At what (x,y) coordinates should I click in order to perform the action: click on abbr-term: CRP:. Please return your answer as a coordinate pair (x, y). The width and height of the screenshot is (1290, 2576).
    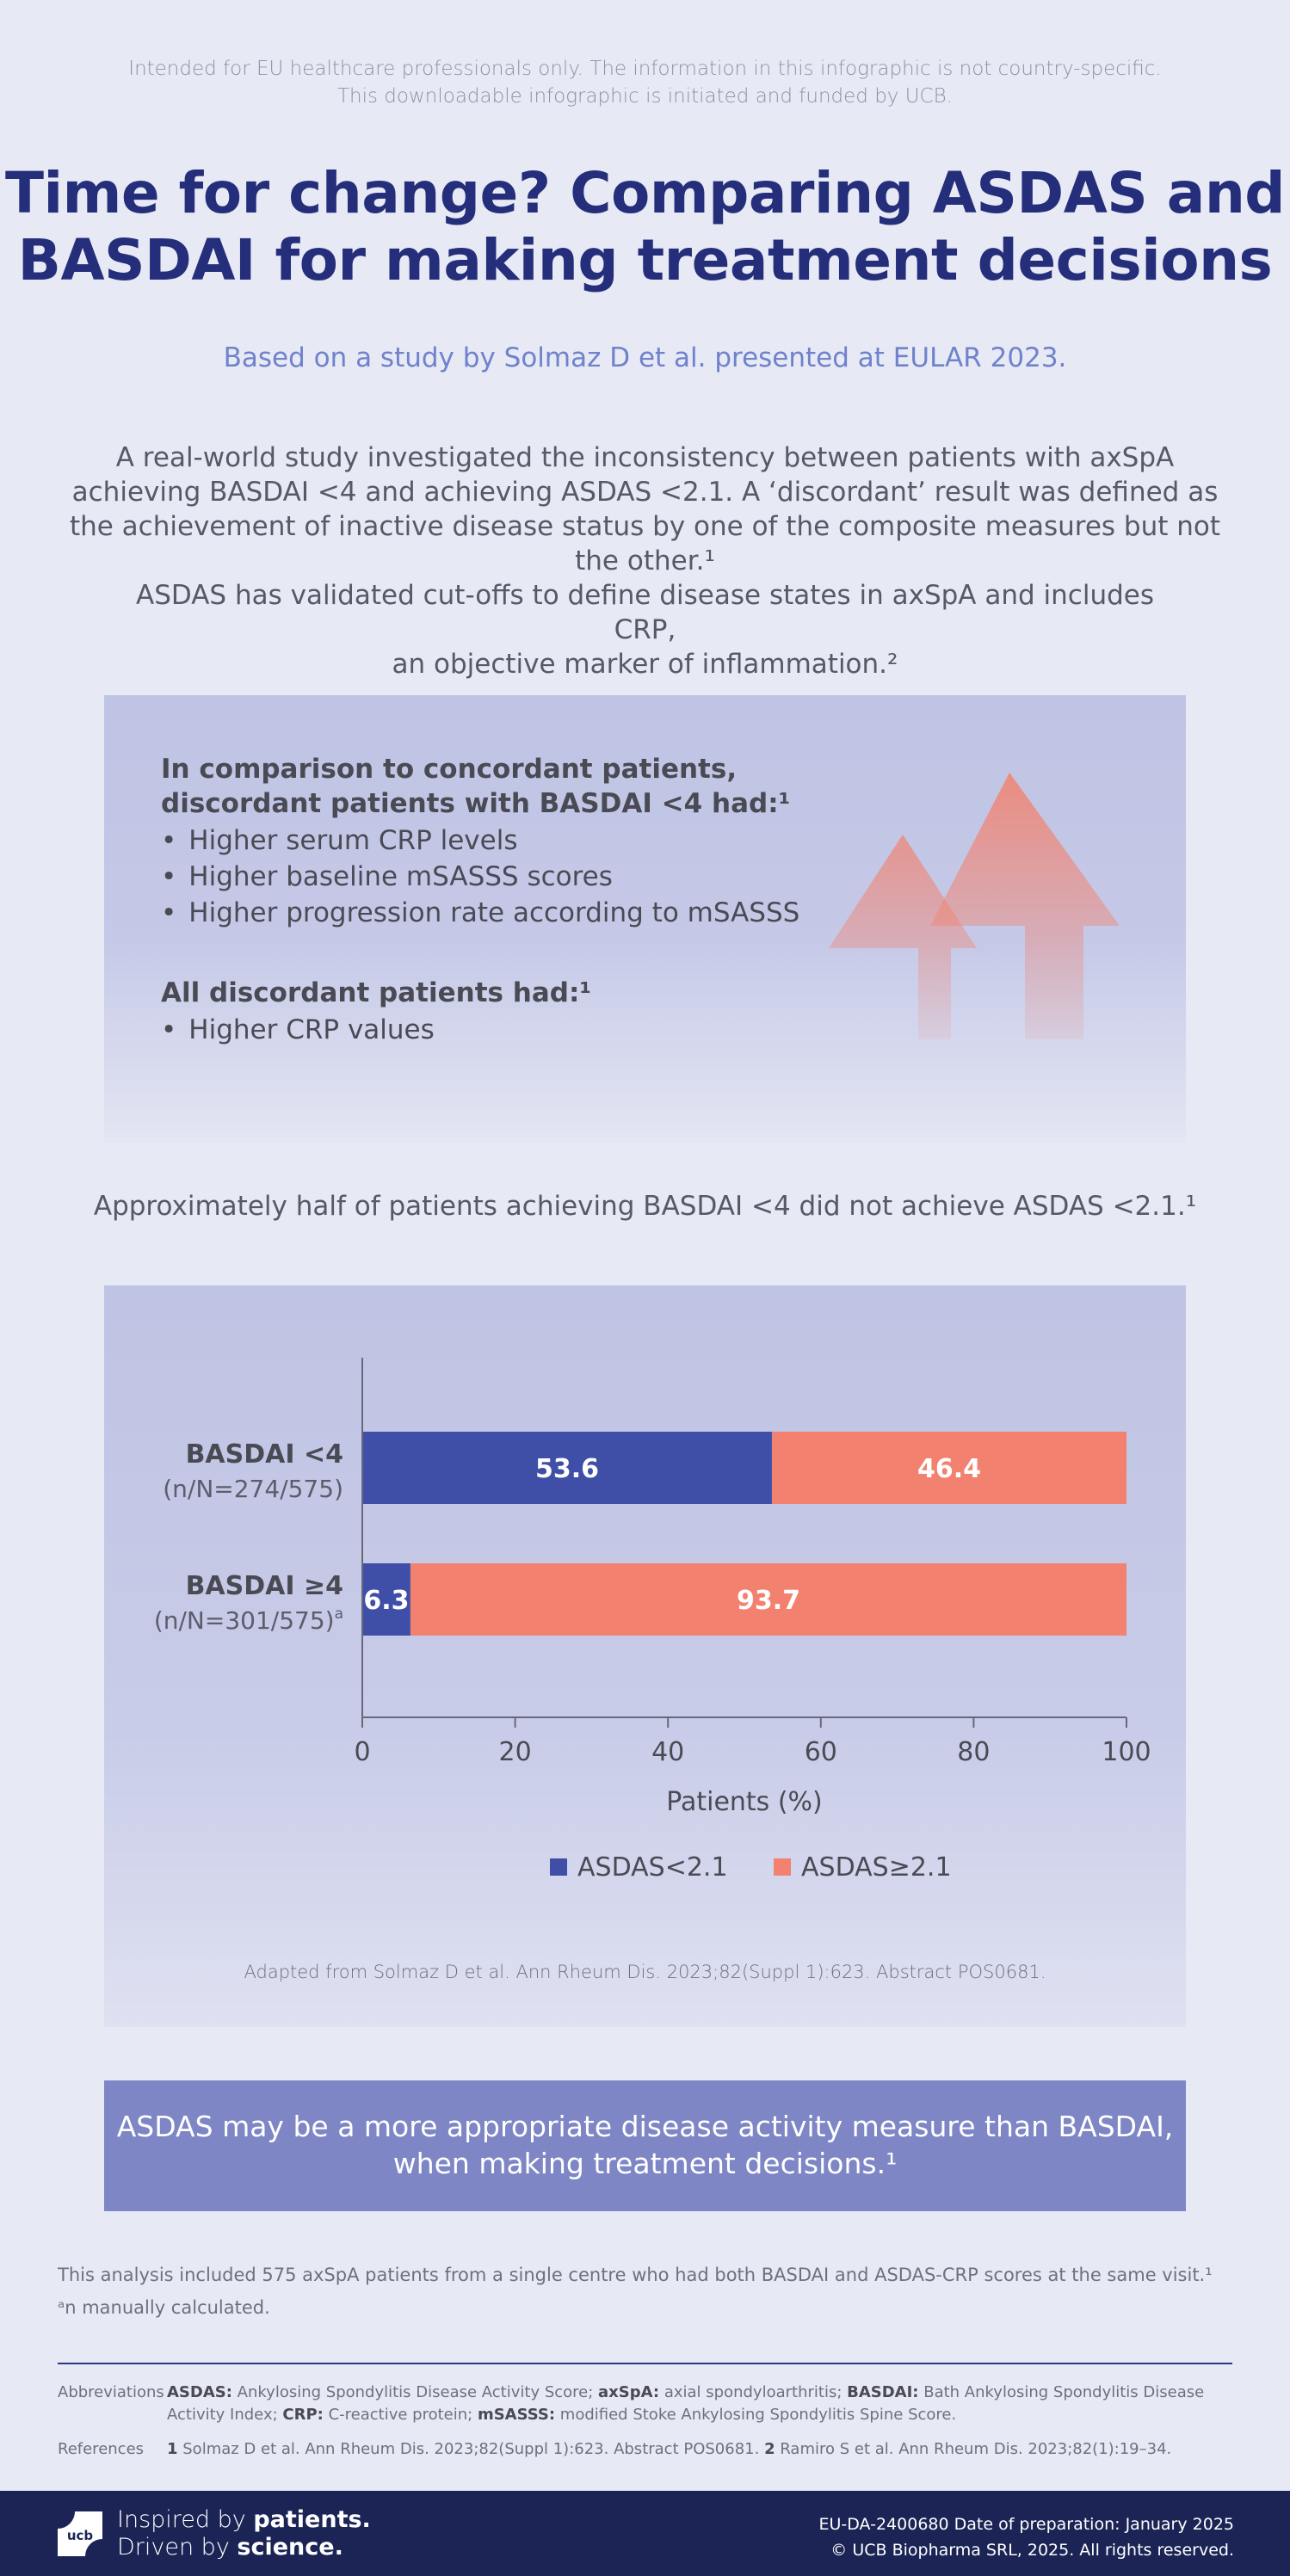
    Looking at the image, I should click on (303, 2415).